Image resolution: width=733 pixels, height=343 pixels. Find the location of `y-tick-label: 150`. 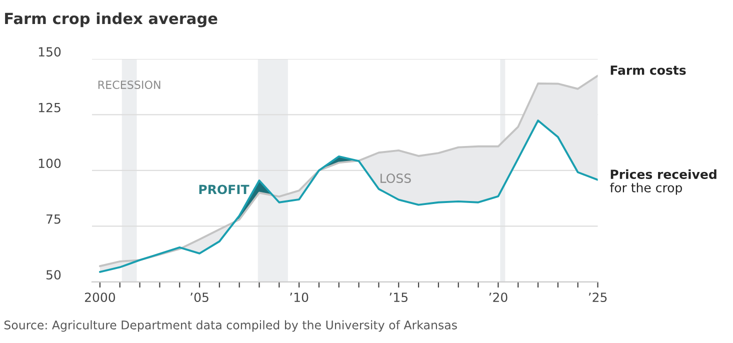

y-tick-label: 150 is located at coordinates (49, 52).